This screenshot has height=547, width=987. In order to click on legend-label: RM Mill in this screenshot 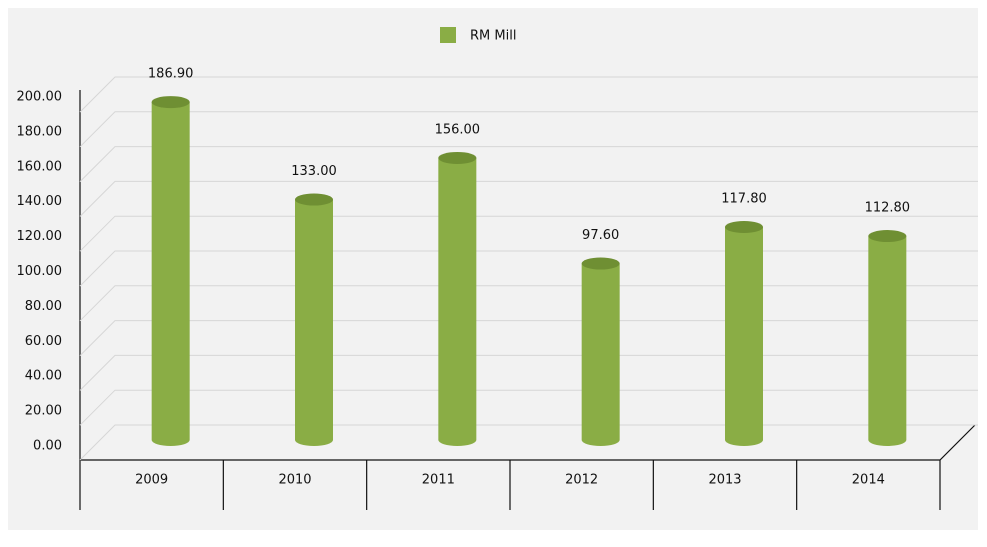, I will do `click(493, 36)`.